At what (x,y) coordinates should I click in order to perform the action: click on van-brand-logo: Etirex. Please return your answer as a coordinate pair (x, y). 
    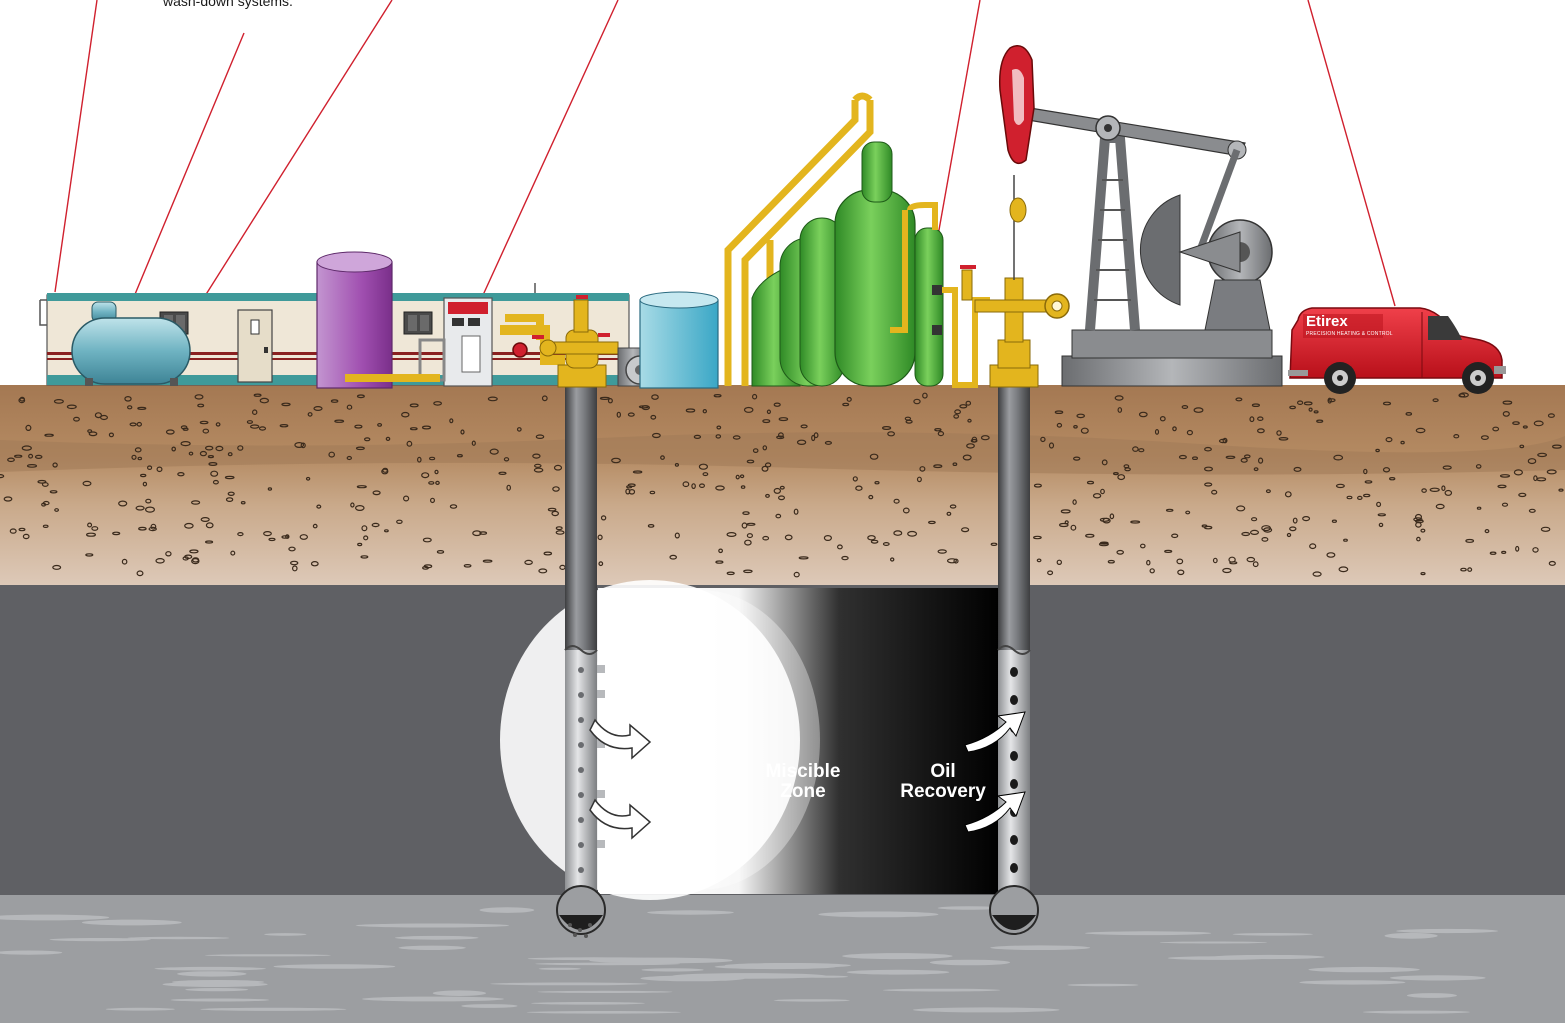
    Looking at the image, I should click on (1327, 321).